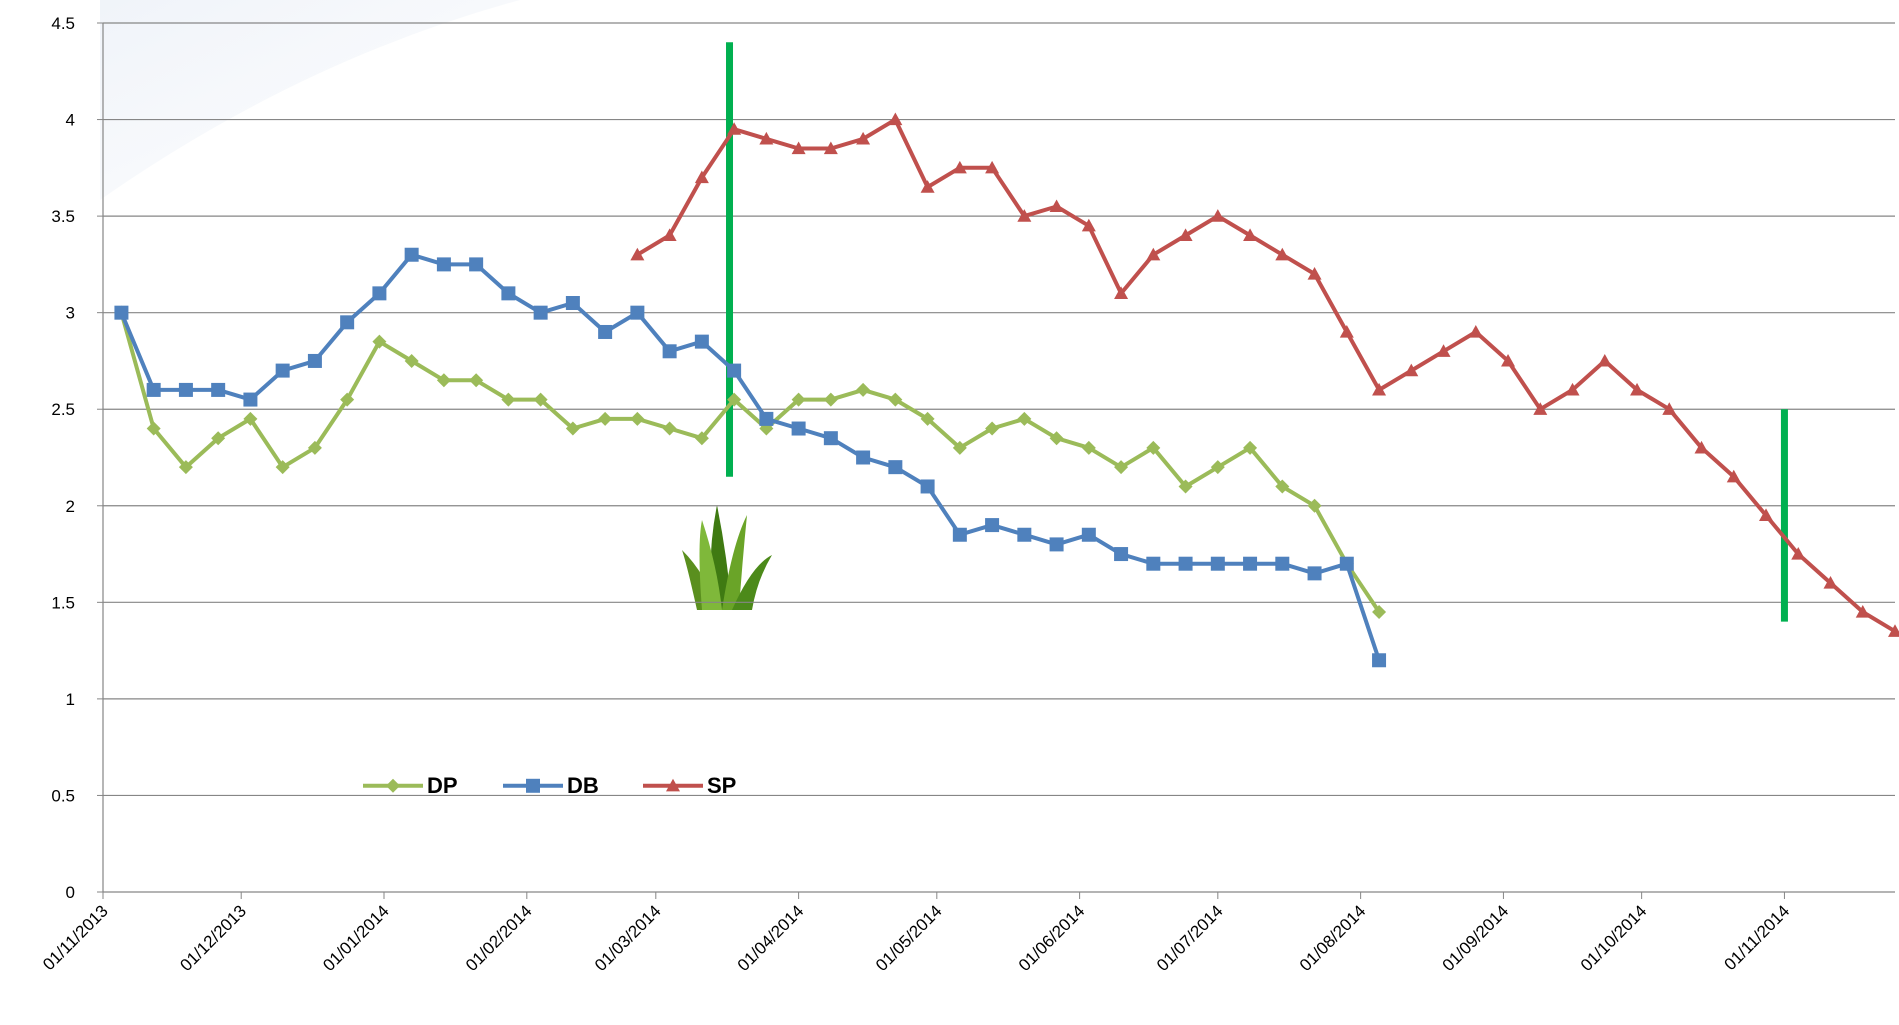 The width and height of the screenshot is (1899, 1025). I want to click on y-tick-label: 3.5, so click(63, 216).